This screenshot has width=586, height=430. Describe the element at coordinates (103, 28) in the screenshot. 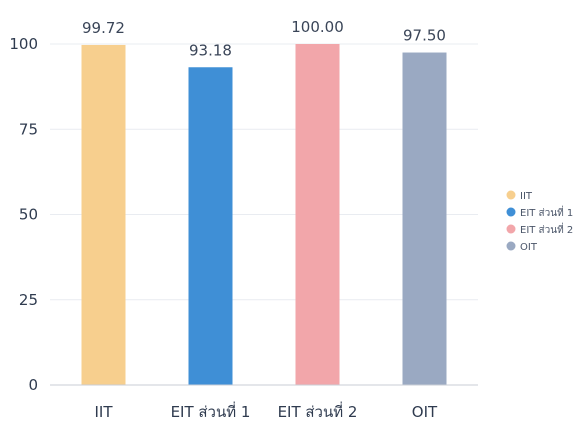

I see `data-label: 99.72` at that location.